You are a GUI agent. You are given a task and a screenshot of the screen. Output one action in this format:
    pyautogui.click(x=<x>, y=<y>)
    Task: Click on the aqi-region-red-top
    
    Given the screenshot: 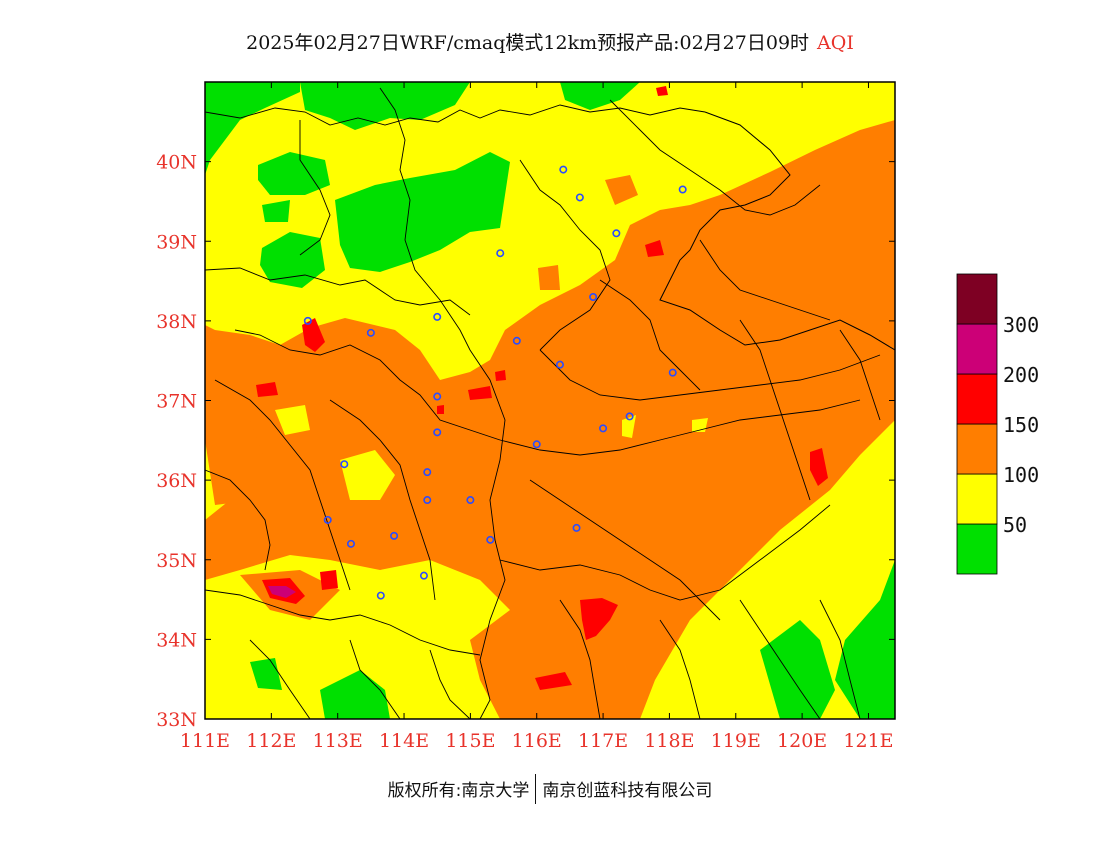 What is the action you would take?
    pyautogui.click(x=662, y=91)
    